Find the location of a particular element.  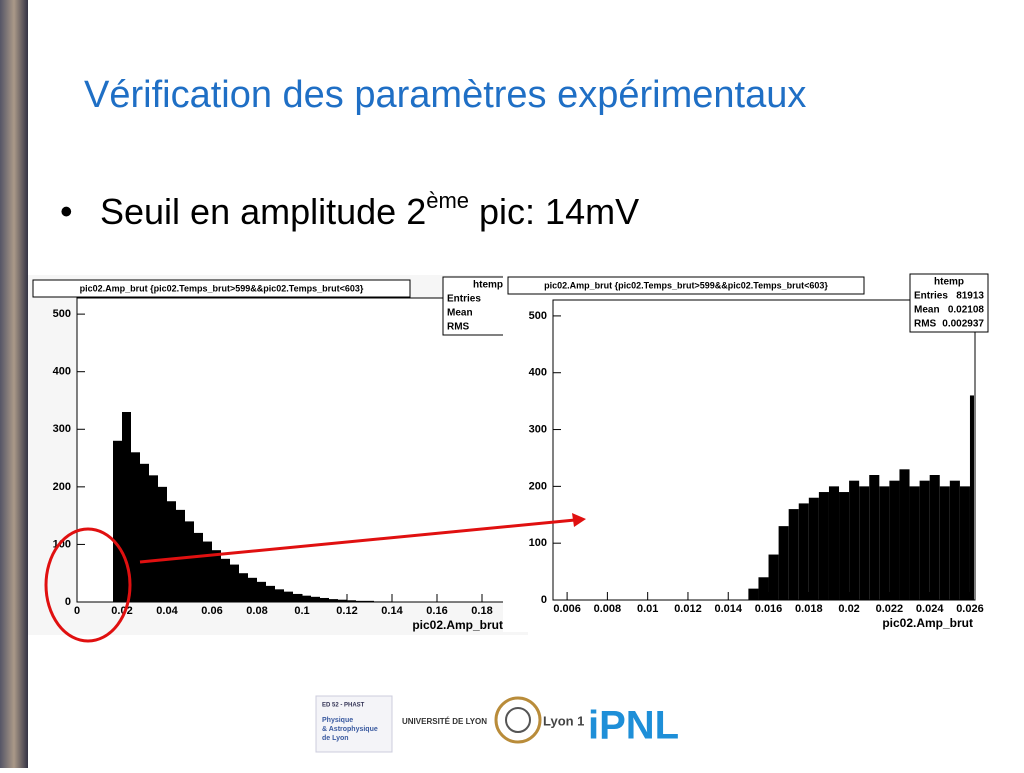

lyon1-logo-inner is located at coordinates (518, 720).